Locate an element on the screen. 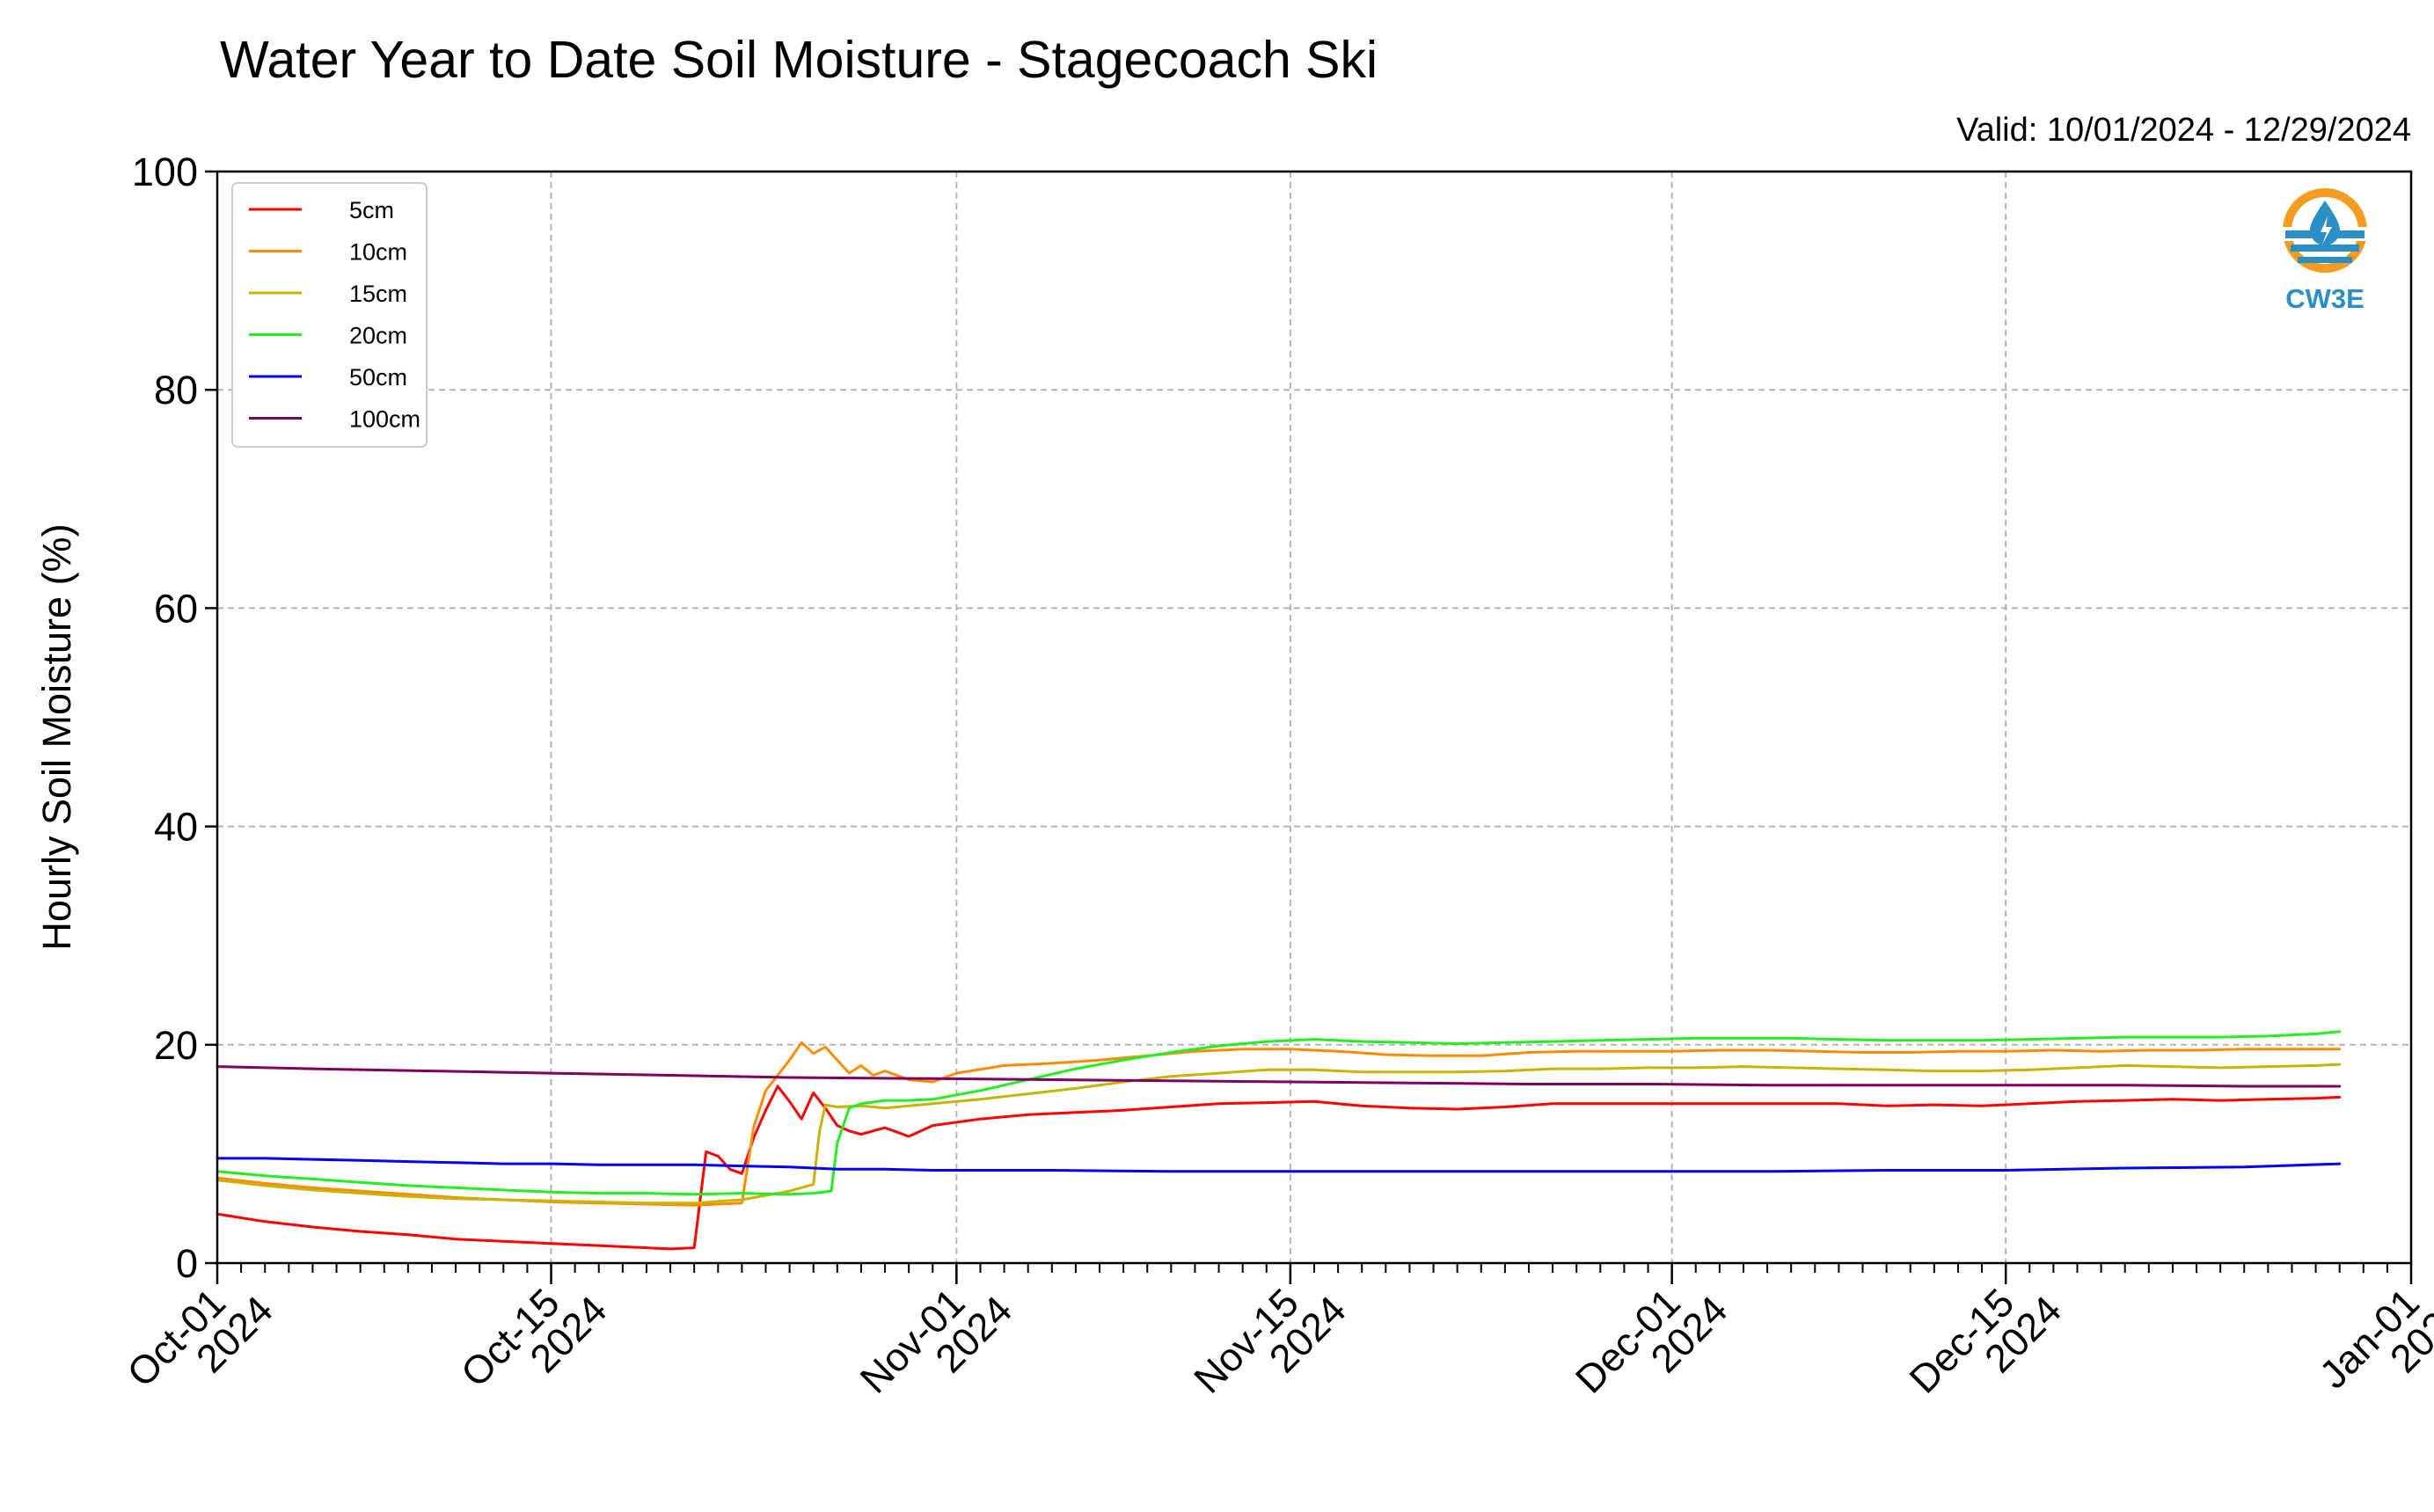 This screenshot has height=1512, width=2434. series-line-100cm is located at coordinates (1279, 1076).